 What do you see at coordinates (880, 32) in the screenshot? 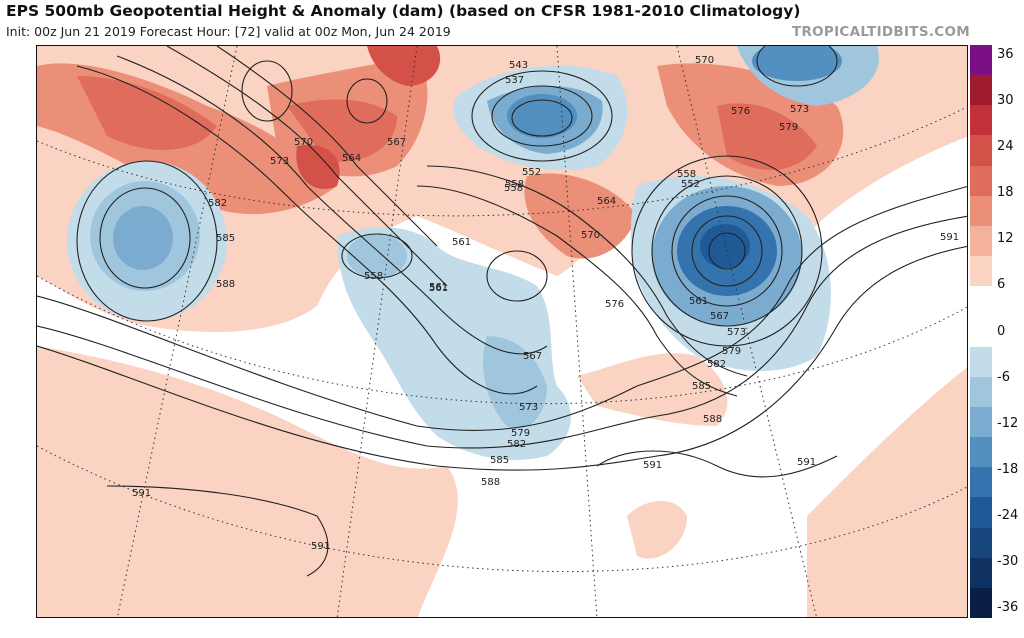
I see `brand-watermark: TROPICALTIDBITS.COM` at bounding box center [880, 32].